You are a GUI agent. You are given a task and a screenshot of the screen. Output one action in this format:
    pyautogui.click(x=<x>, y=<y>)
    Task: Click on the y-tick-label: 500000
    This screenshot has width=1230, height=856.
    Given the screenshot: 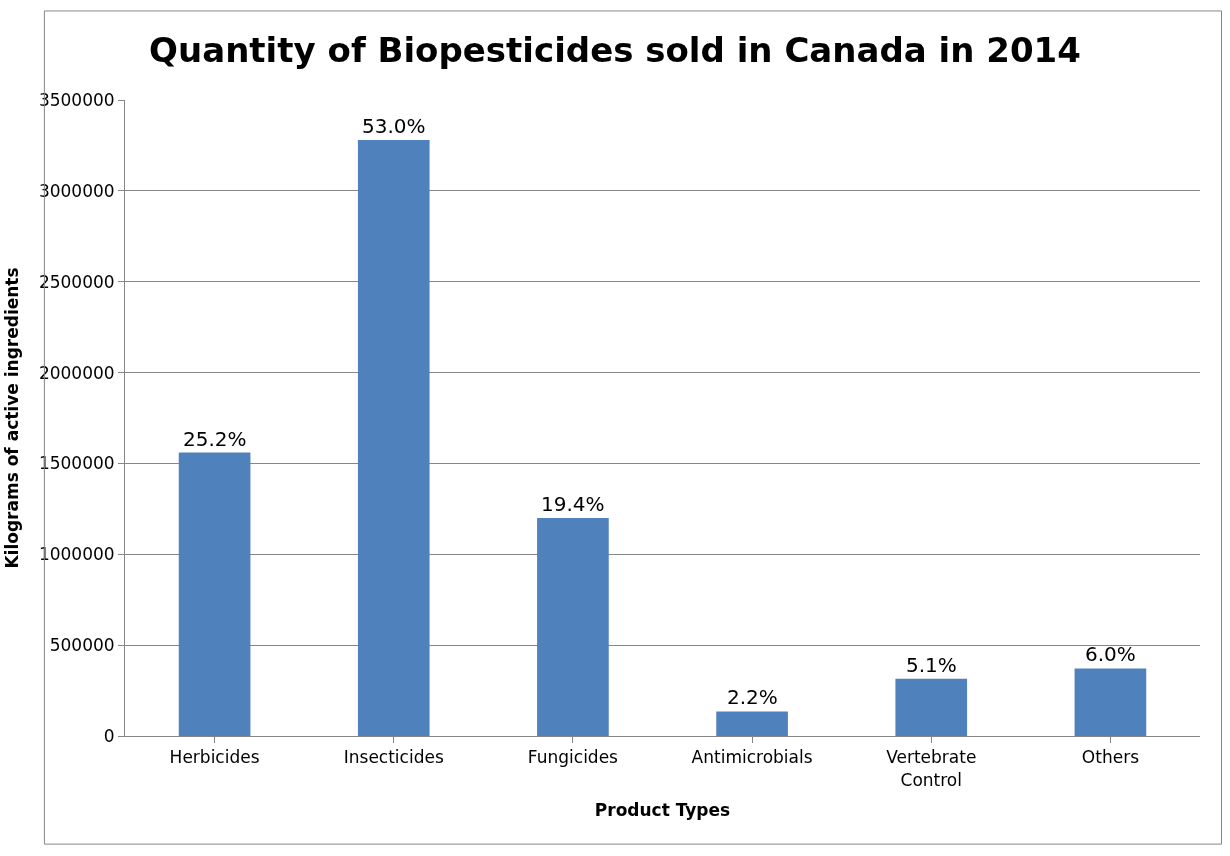 What is the action you would take?
    pyautogui.click(x=82, y=645)
    